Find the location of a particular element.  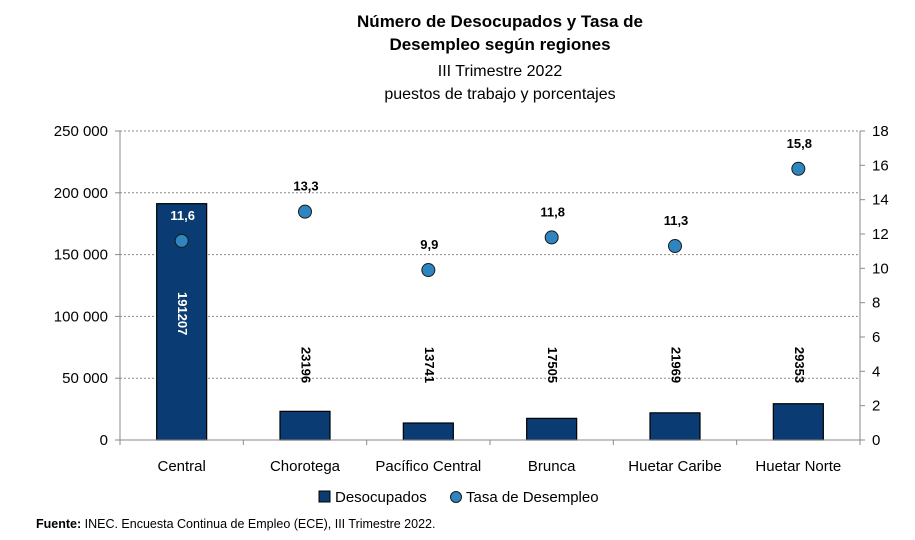

bar-value-label: 13741 is located at coordinates (429, 365).